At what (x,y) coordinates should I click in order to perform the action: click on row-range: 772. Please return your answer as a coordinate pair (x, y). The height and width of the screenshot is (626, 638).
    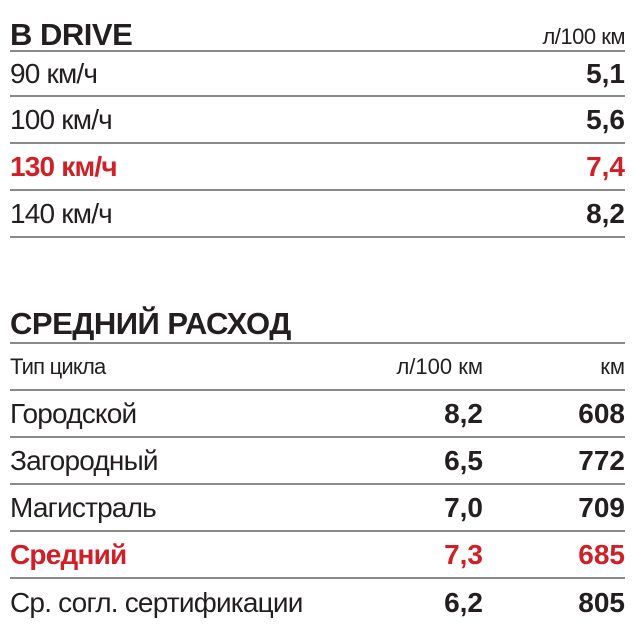
    Looking at the image, I should click on (601, 460).